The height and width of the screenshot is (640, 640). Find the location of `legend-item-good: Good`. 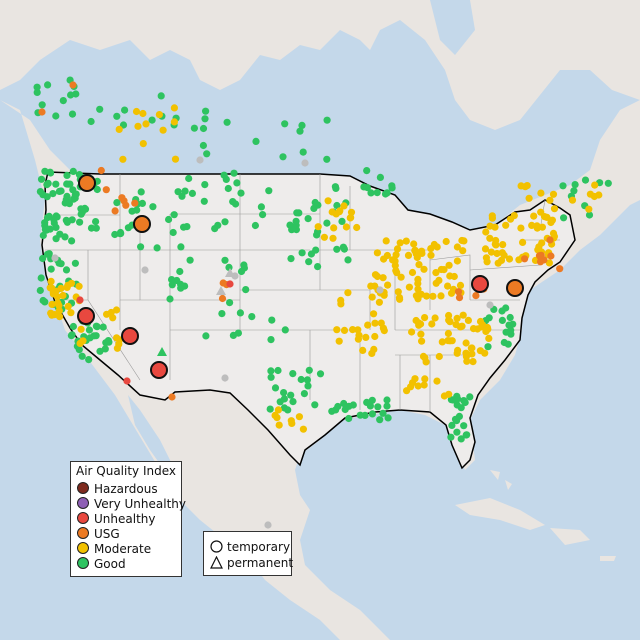

legend-item-good: Good is located at coordinates (101, 564).